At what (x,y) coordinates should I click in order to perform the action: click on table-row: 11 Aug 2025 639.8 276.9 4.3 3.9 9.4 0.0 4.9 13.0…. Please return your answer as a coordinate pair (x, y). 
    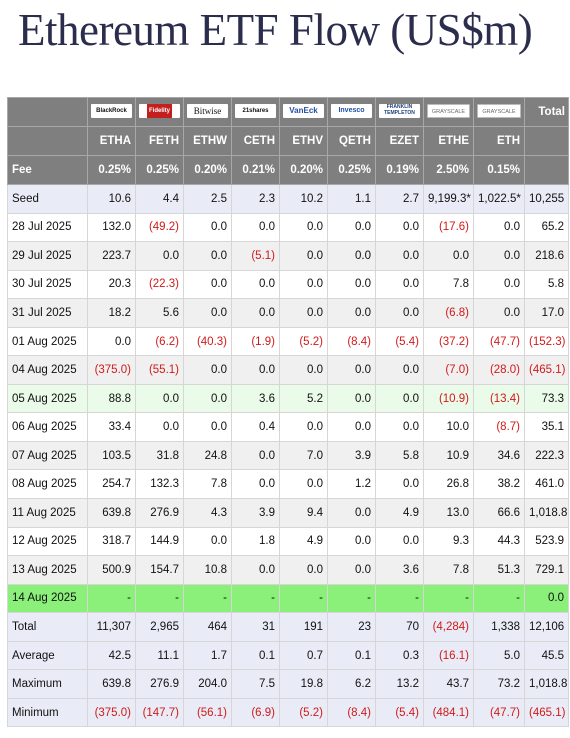
    Looking at the image, I should click on (288, 513).